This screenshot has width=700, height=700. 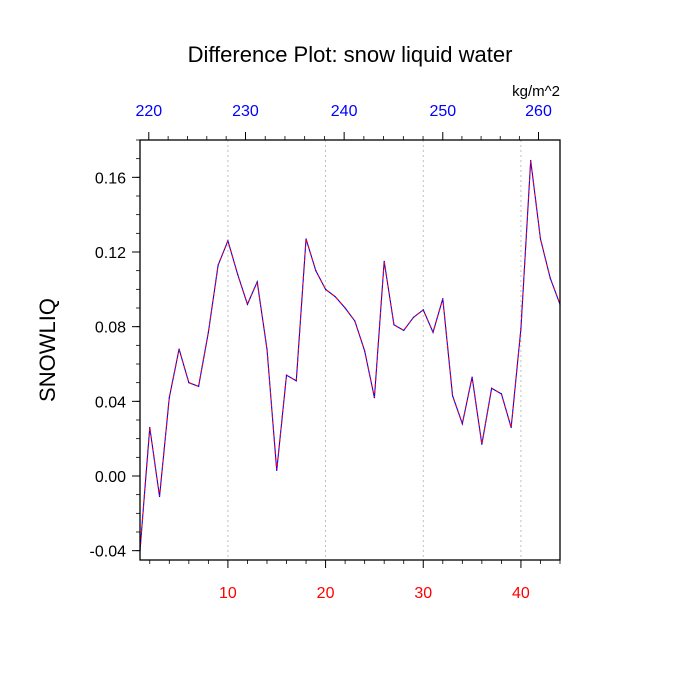 I want to click on x-tick-label-bottom: 20, so click(x=326, y=593).